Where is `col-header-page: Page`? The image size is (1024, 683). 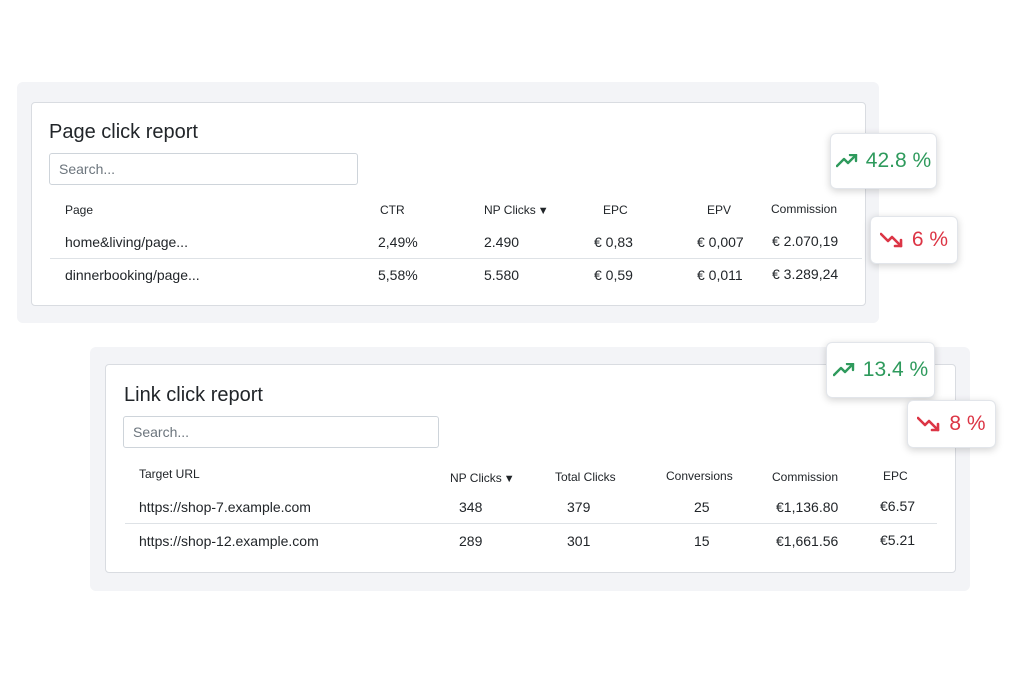
col-header-page: Page is located at coordinates (79, 210).